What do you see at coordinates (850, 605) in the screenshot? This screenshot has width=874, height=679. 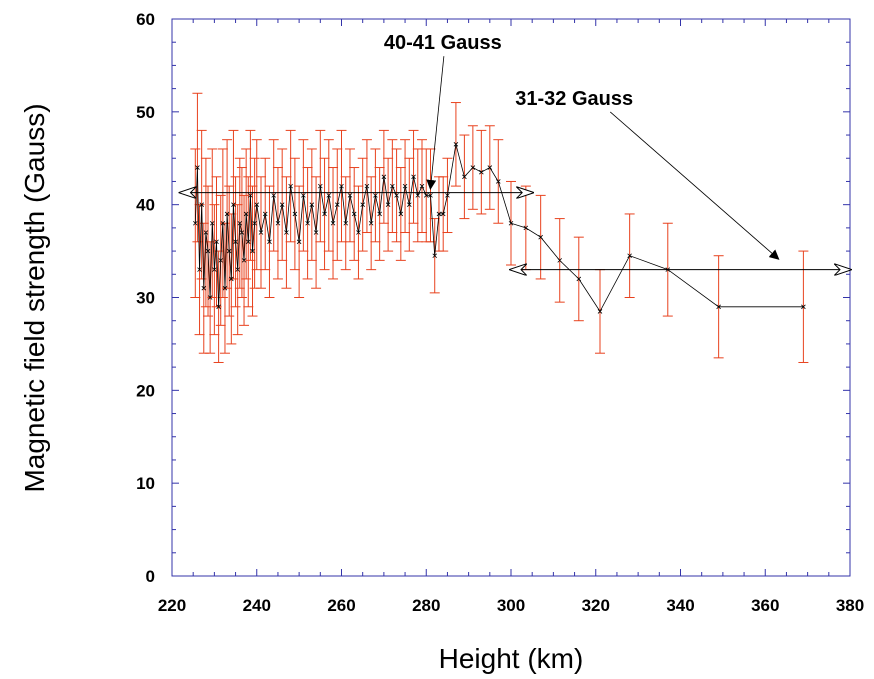 I see `x-tick-label: 380` at bounding box center [850, 605].